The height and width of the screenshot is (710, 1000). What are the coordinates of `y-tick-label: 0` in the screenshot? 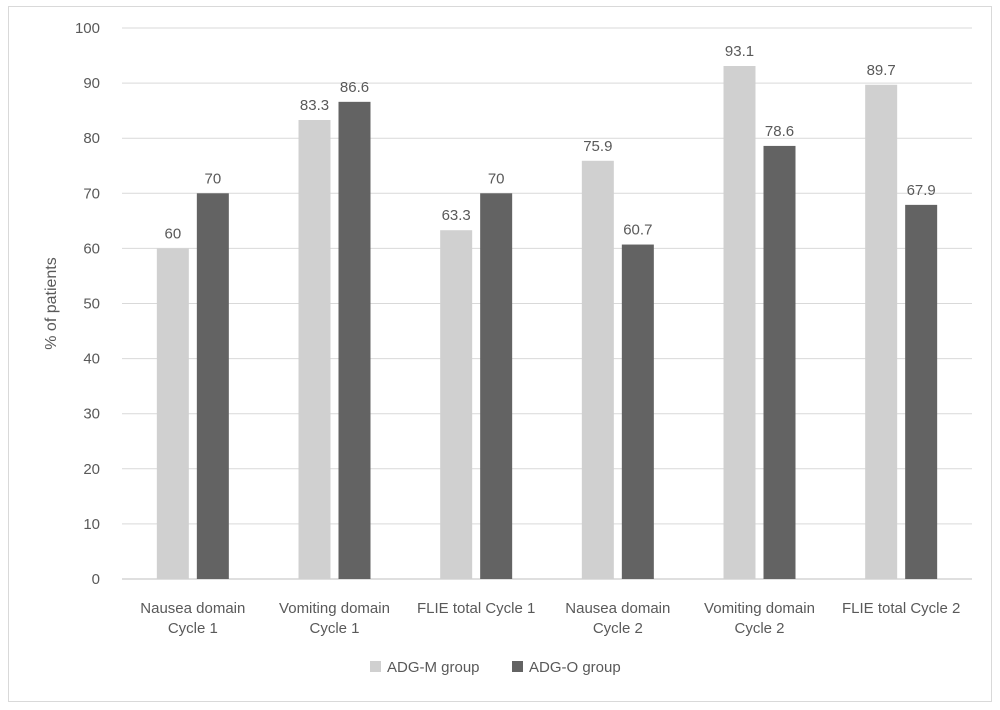 It's located at (96, 579).